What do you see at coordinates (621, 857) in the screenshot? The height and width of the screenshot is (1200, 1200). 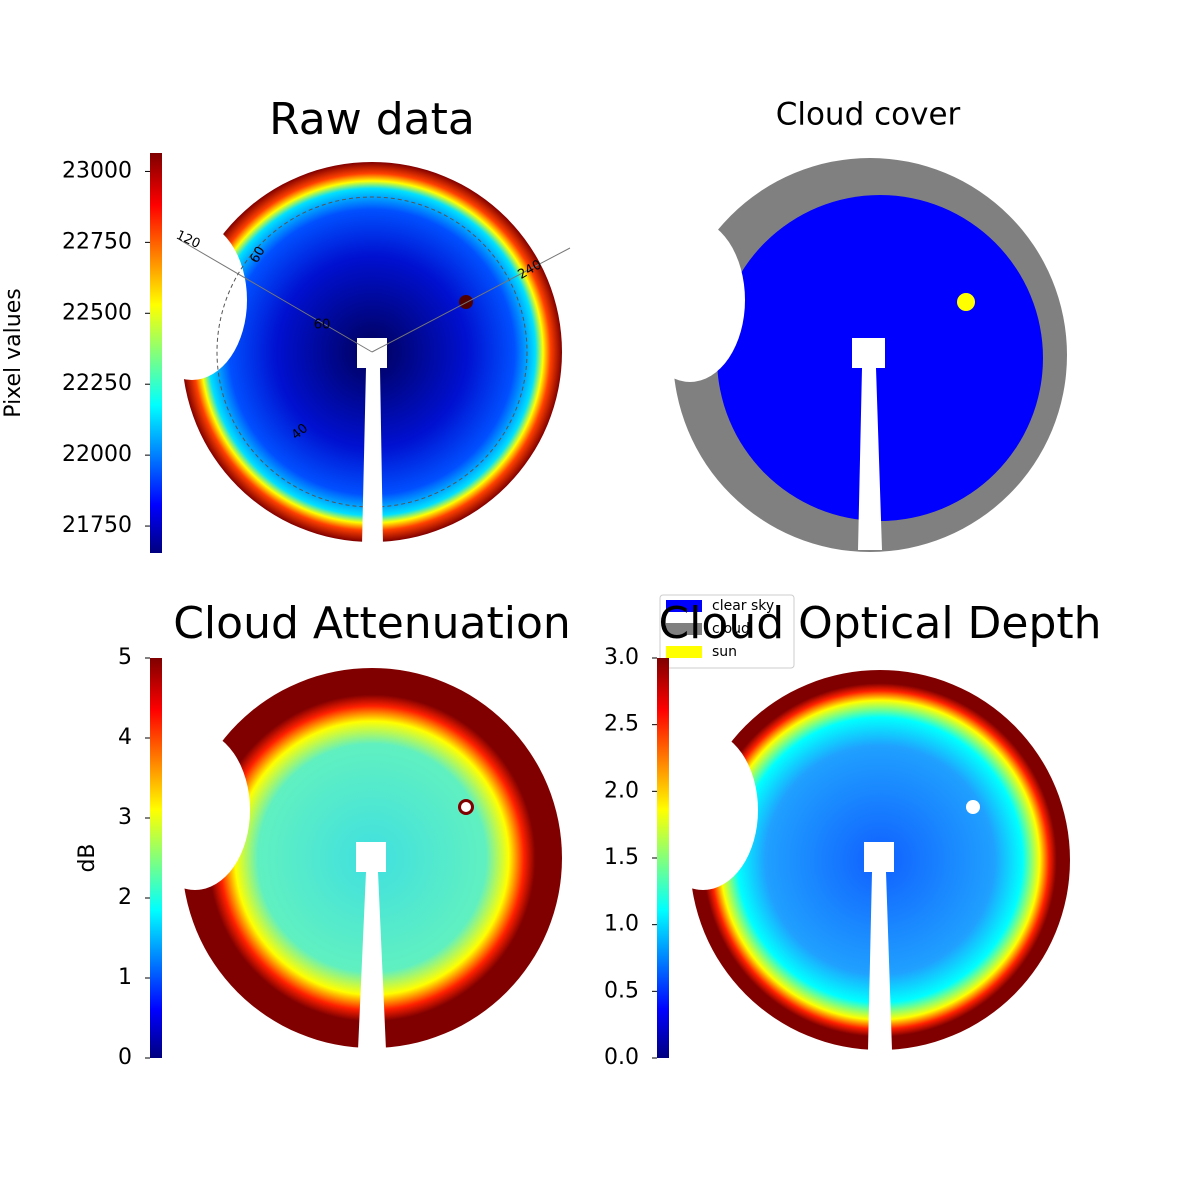 I see `colorbar-tick-label: 1.5` at bounding box center [621, 857].